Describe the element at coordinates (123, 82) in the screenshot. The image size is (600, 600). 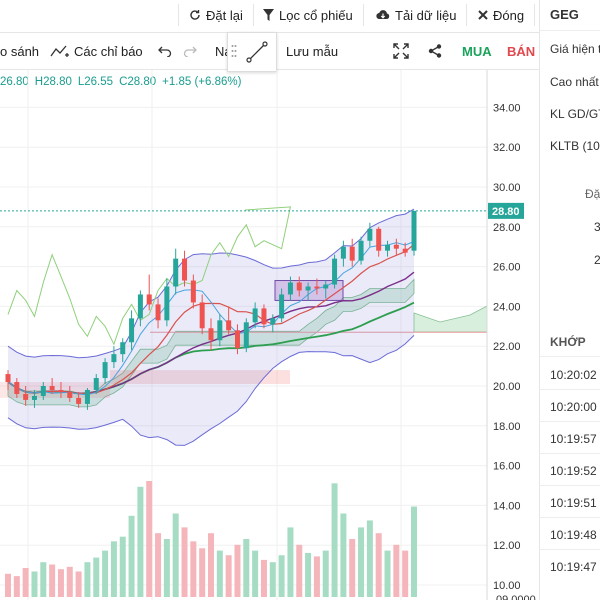
I see `ohlc-legend: 26.80 H28.80 L26.55 C28.80 +1.85 (+6.86%)` at that location.